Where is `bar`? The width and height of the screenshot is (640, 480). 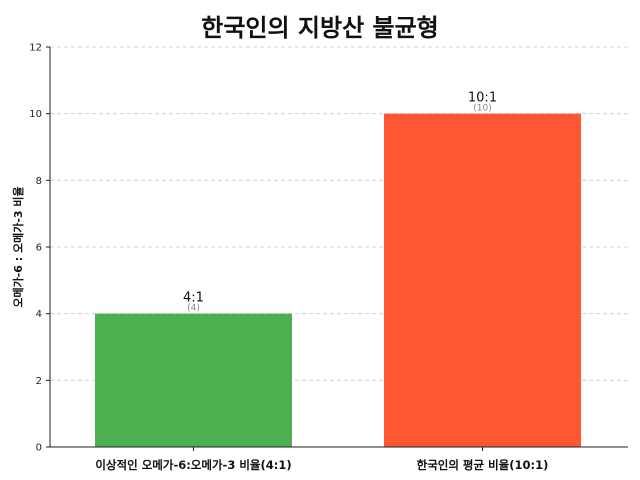
bar is located at coordinates (193, 380).